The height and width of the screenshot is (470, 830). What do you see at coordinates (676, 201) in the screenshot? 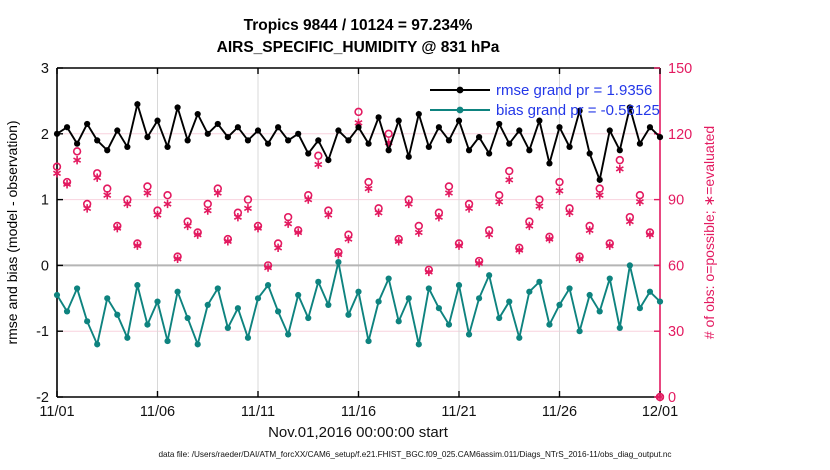
I see `y-right-tick-label: 90` at bounding box center [676, 201].